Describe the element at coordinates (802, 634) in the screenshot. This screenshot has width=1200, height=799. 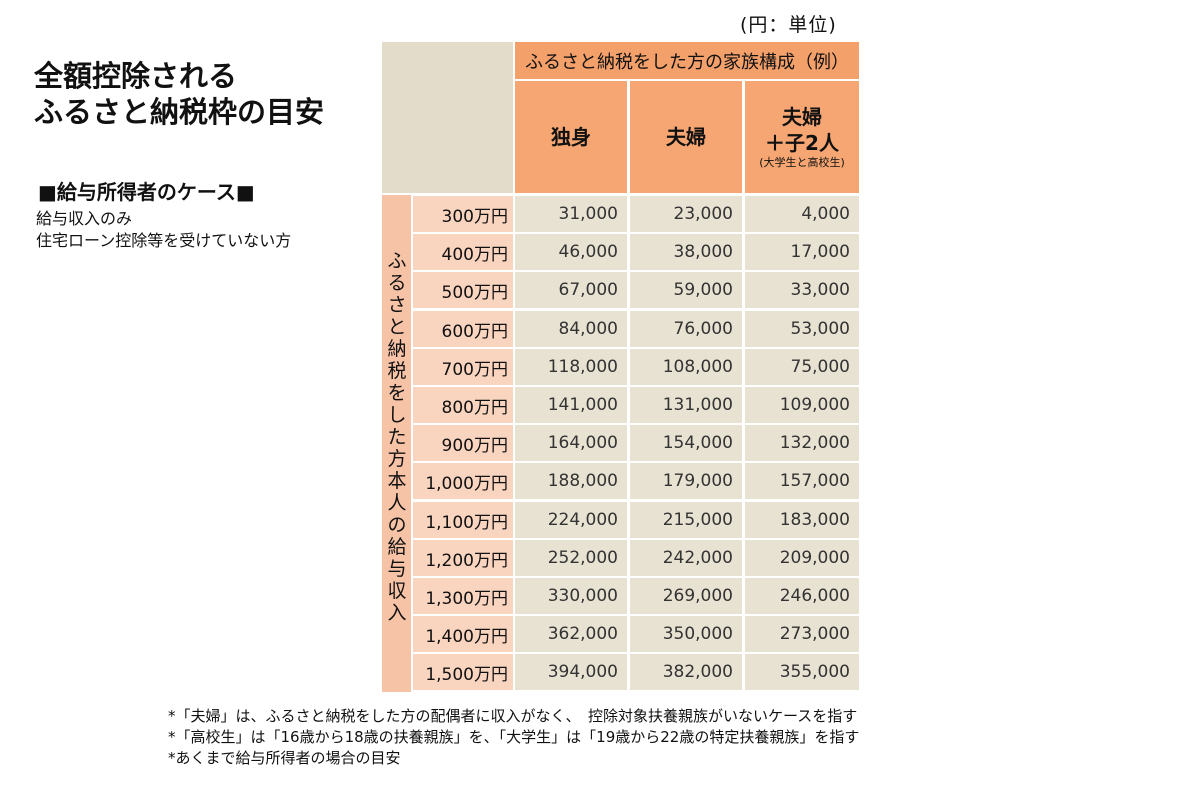
I see `table-cell: 273,000` at that location.